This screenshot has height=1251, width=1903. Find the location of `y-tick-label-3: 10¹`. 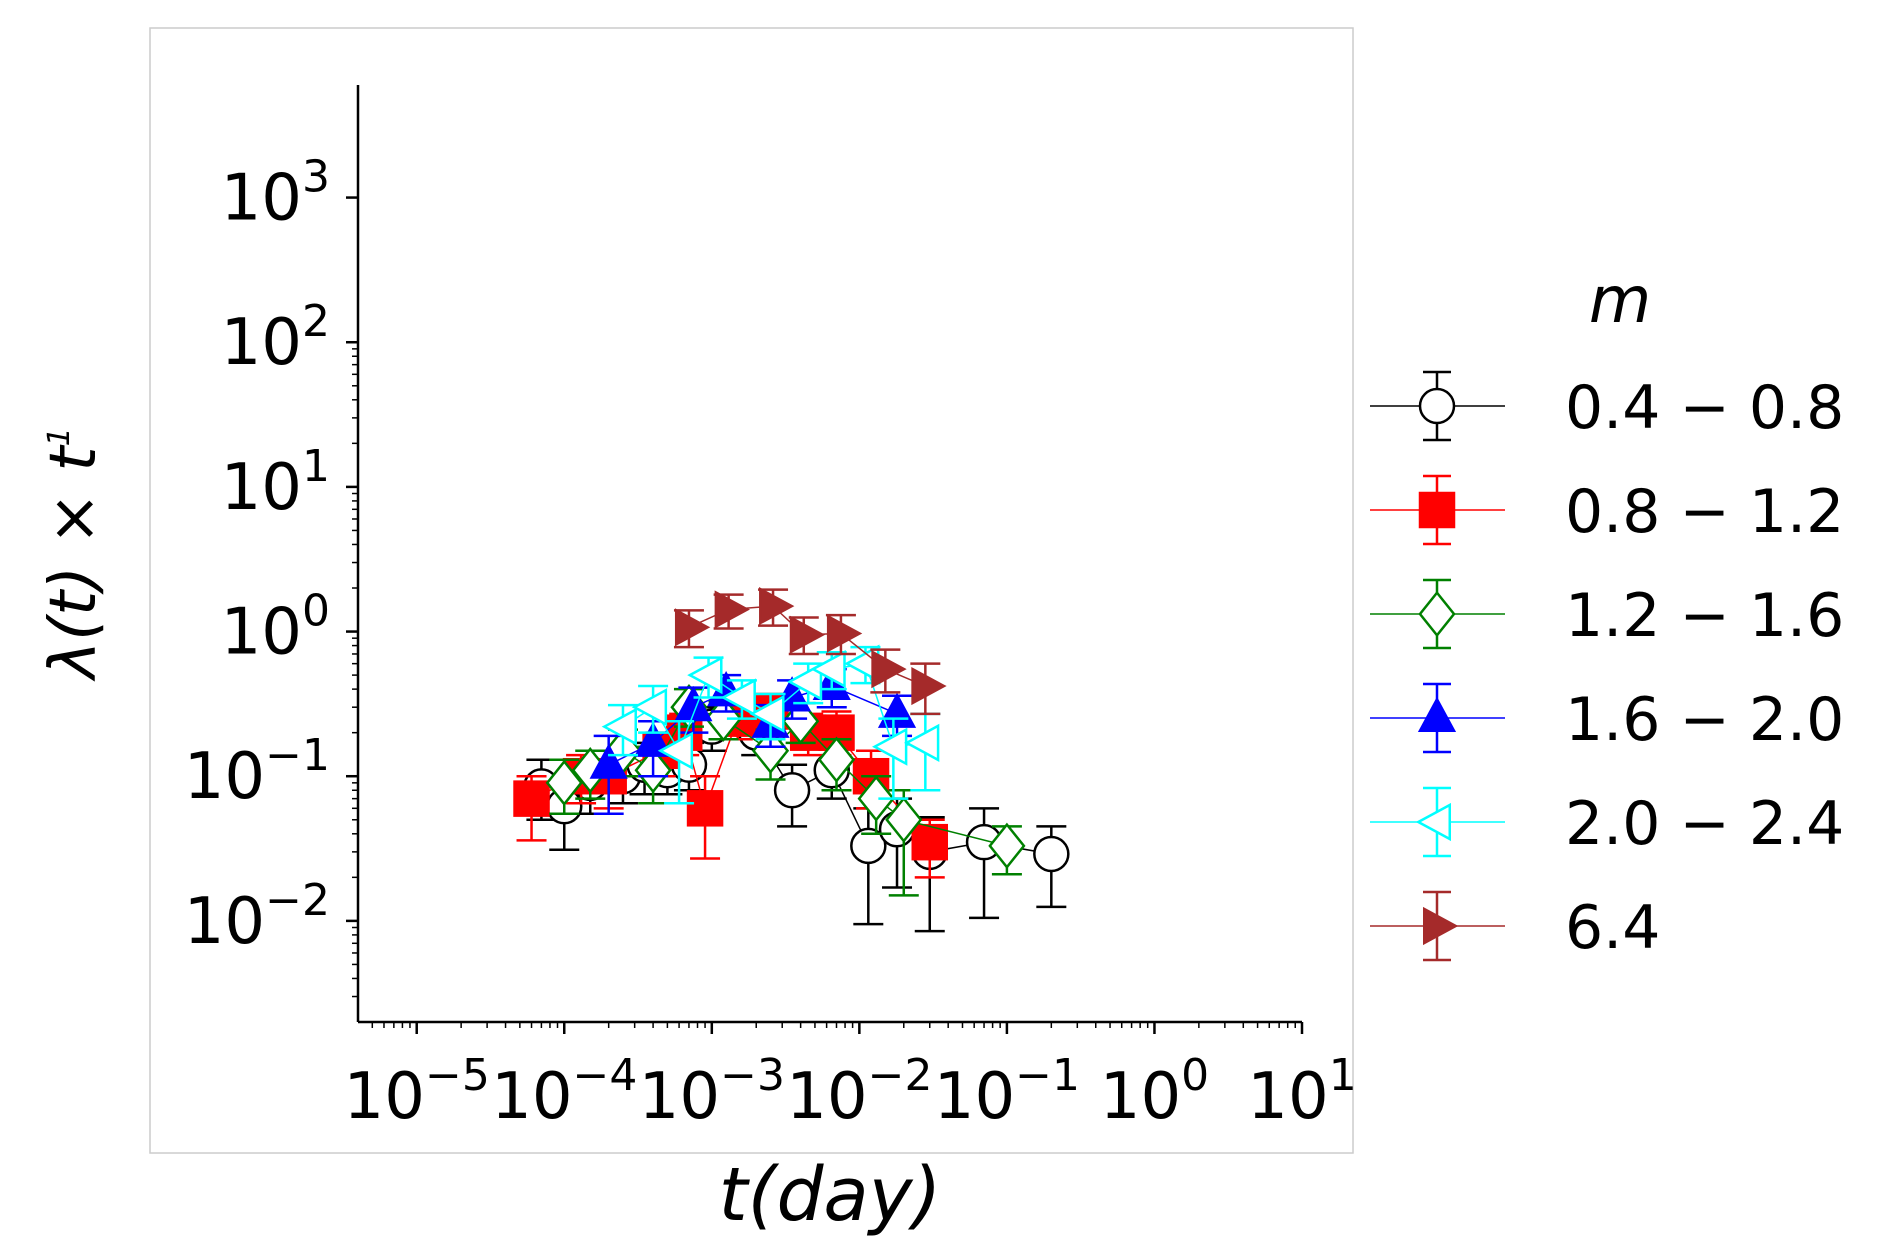

y-tick-label-3: 10¹ is located at coordinates (275, 483).